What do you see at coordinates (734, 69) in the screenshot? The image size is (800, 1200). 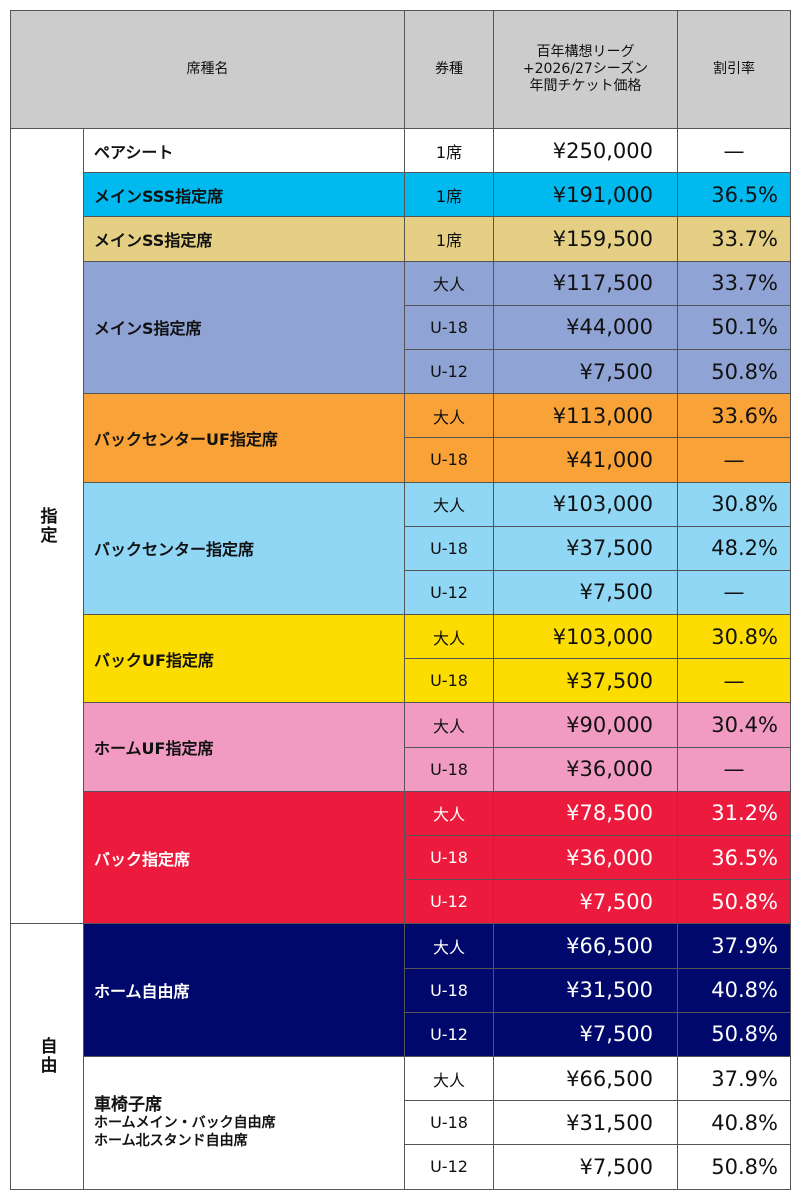 I see `header-discount: 割引率` at bounding box center [734, 69].